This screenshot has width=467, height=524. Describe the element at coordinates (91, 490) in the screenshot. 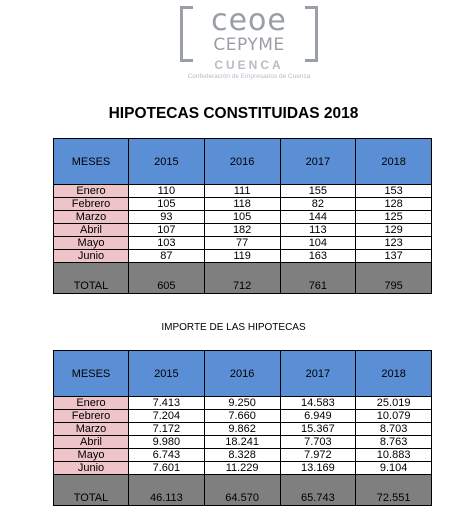

I see `row-label-cell: TOTAL` at that location.